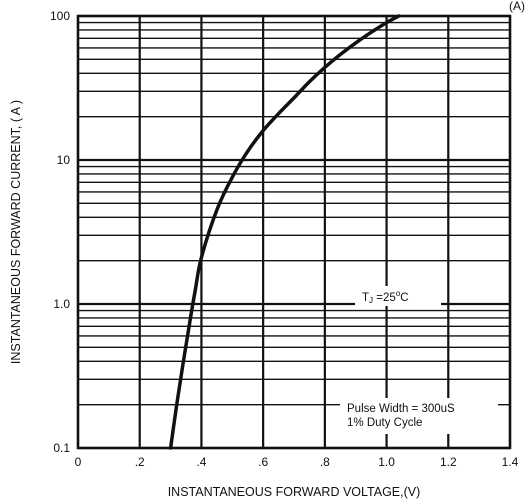 The height and width of the screenshot is (504, 525). What do you see at coordinates (201, 462) in the screenshot?
I see `x-tick-label: .4` at bounding box center [201, 462].